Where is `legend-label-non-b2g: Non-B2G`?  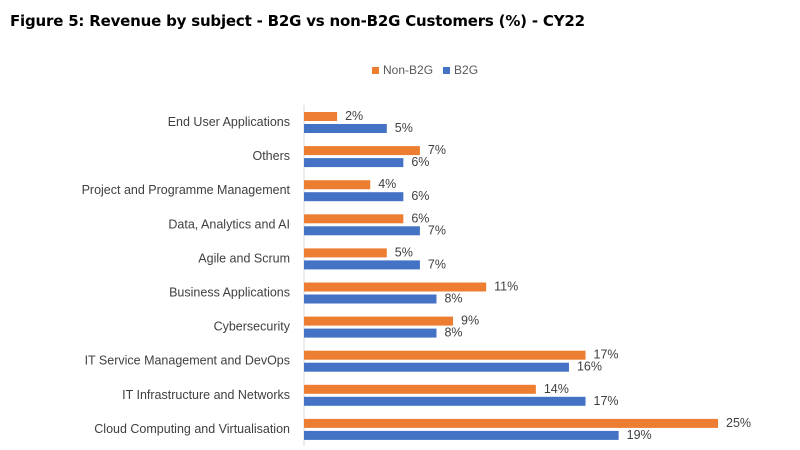
legend-label-non-b2g: Non-B2G is located at coordinates (408, 70).